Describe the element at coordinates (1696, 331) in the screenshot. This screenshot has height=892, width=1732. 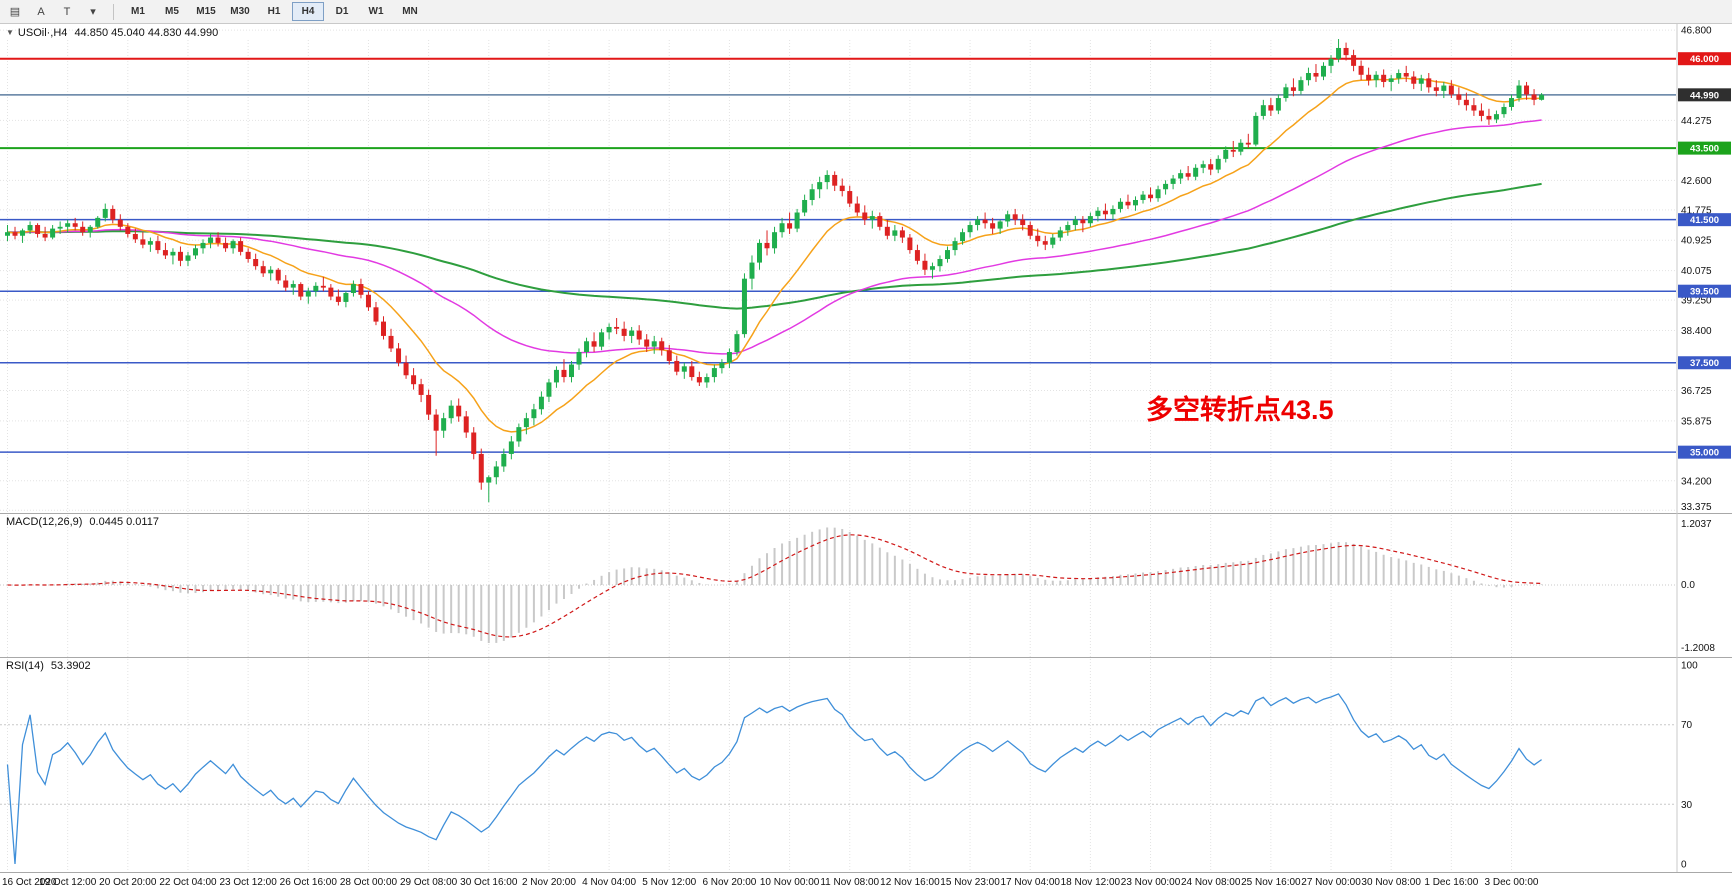
I see `svg-text: 38.400` at that location.